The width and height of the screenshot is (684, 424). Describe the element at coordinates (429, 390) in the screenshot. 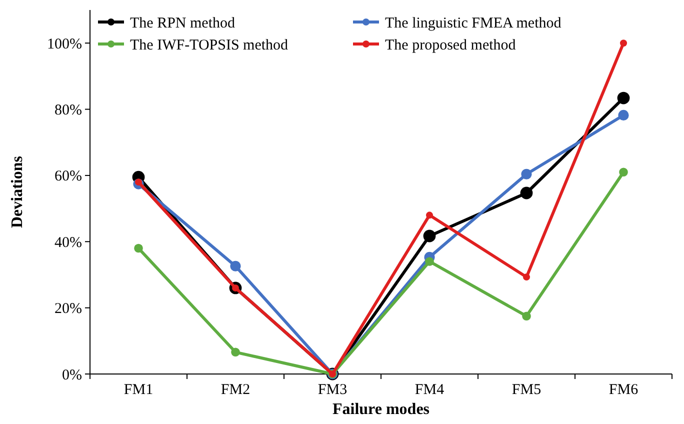

I see `x-tick-label: FM4` at that location.